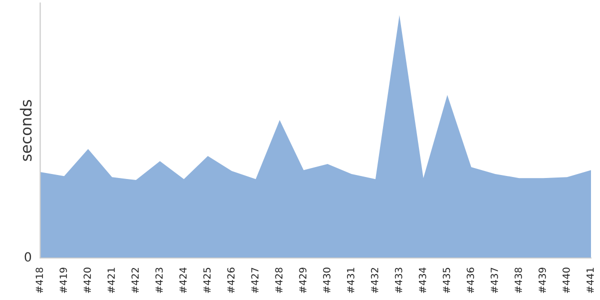 The image size is (600, 300). Describe the element at coordinates (26, 130) in the screenshot. I see `y-axis-title: seconds` at that location.